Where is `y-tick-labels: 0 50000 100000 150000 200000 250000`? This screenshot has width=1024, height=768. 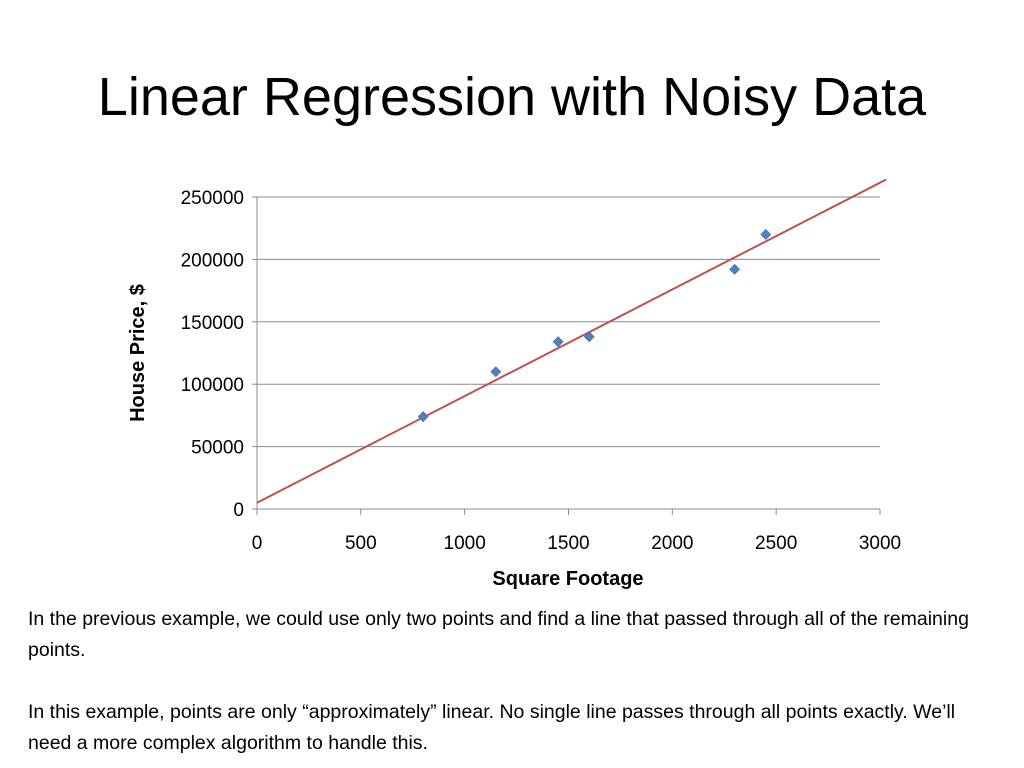 y-tick-labels: 0 50000 100000 150000 200000 250000 is located at coordinates (212, 354).